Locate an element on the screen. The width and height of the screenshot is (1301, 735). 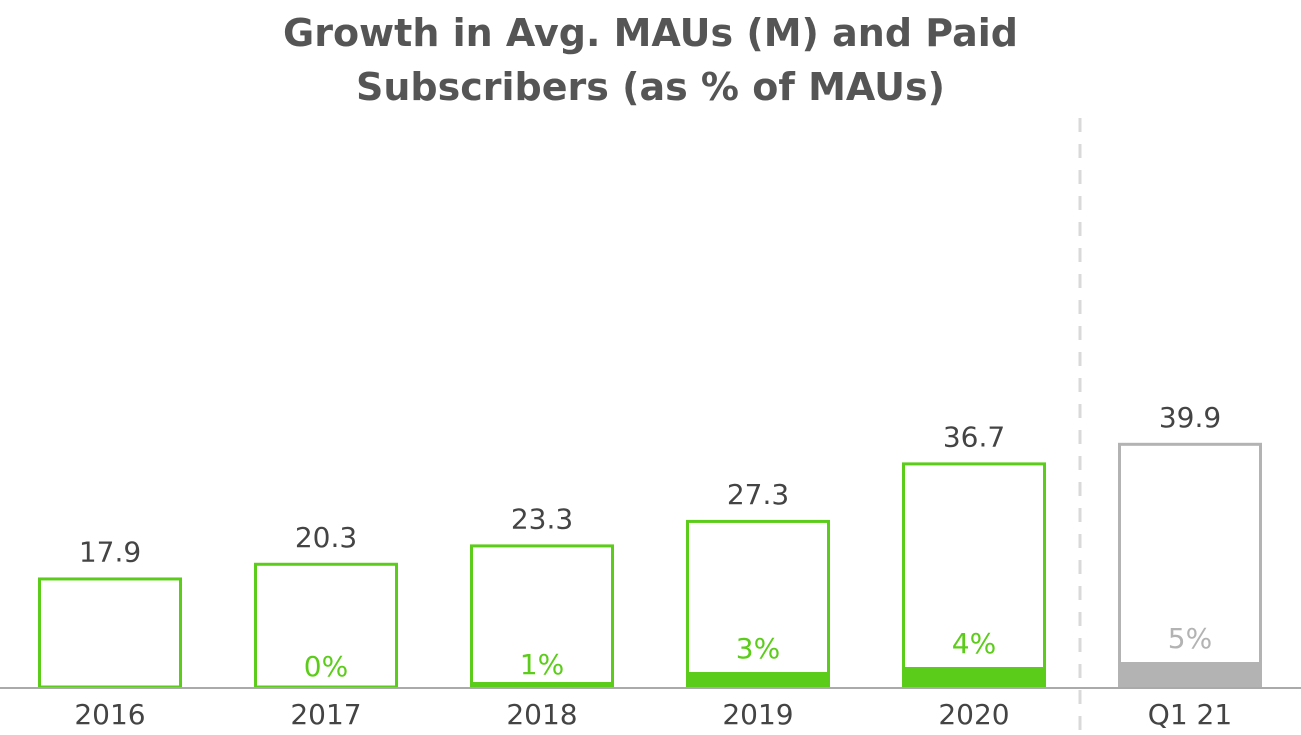
paid-pct-label-2: 1% is located at coordinates (542, 664).